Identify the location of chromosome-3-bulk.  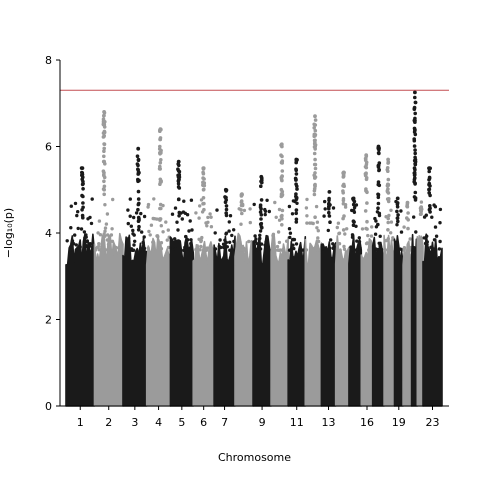
(135, 320).